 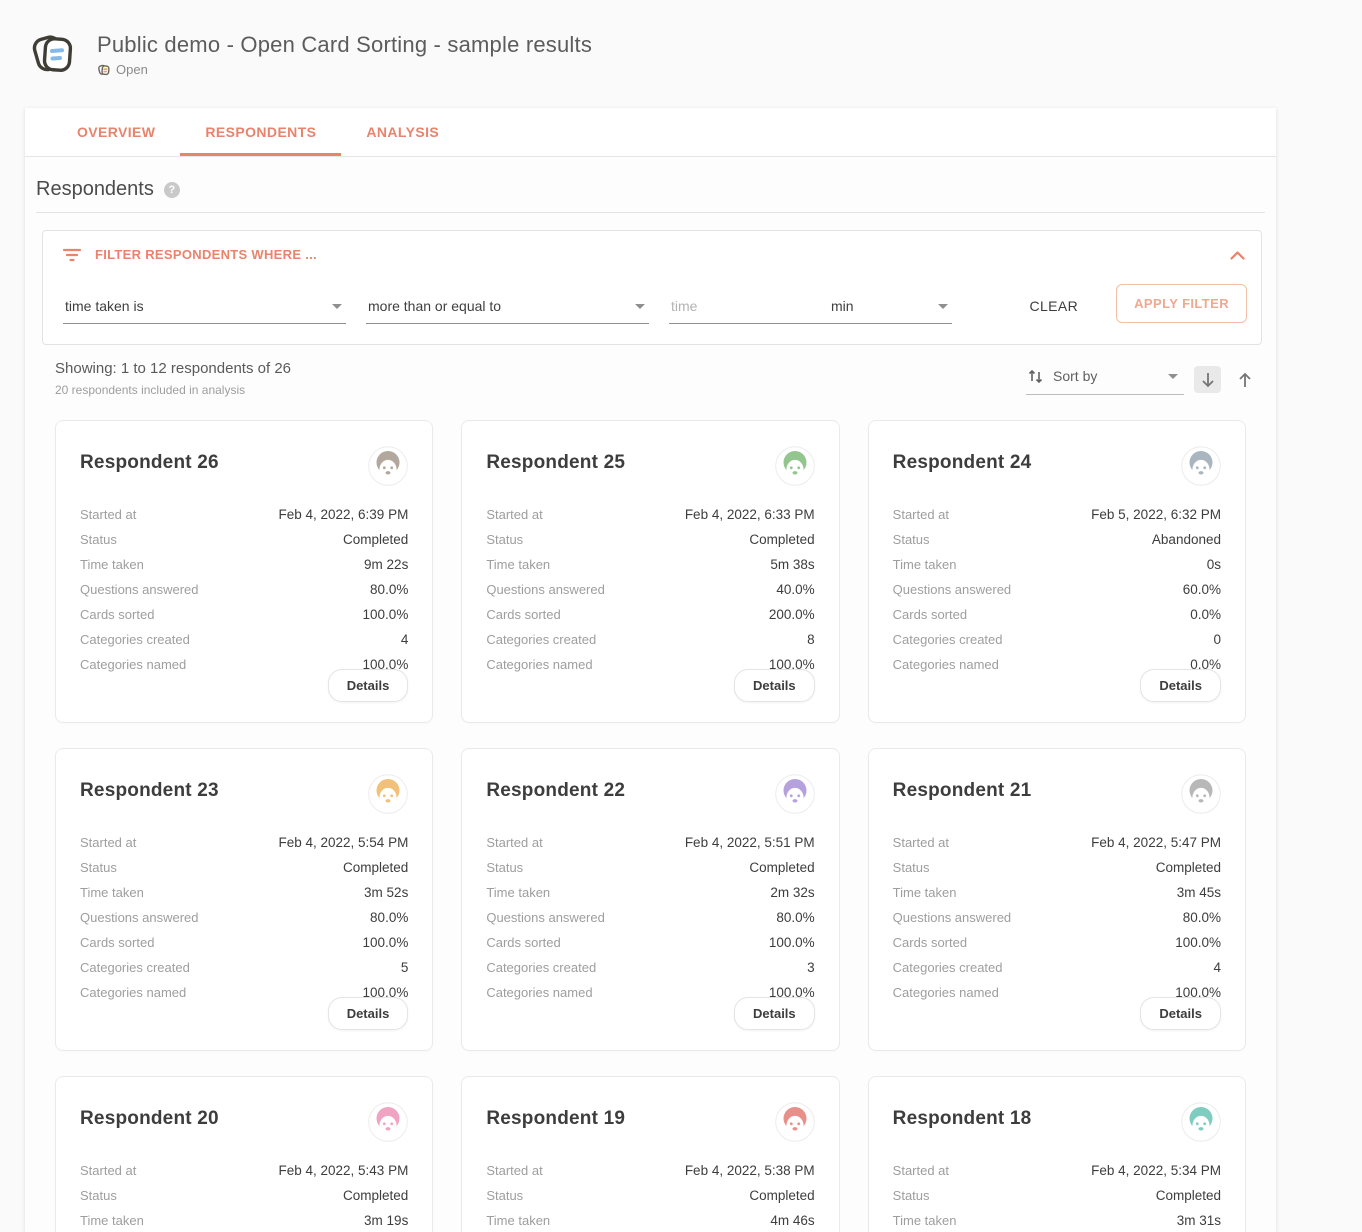 I want to click on stat-value: 3m 31s, so click(x=1198, y=1220).